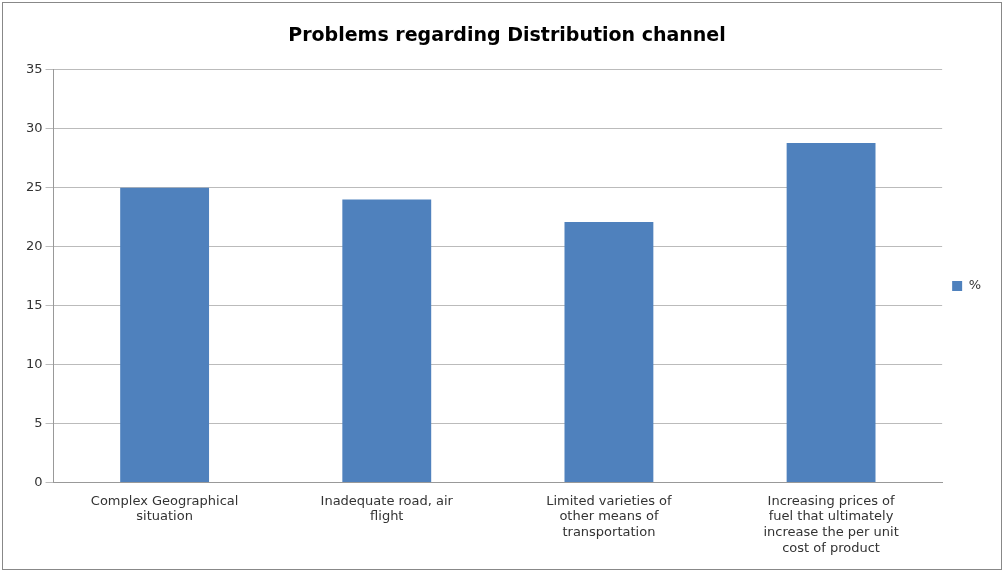 The height and width of the screenshot is (574, 1006). I want to click on y-tick-label: 30, so click(34, 128).